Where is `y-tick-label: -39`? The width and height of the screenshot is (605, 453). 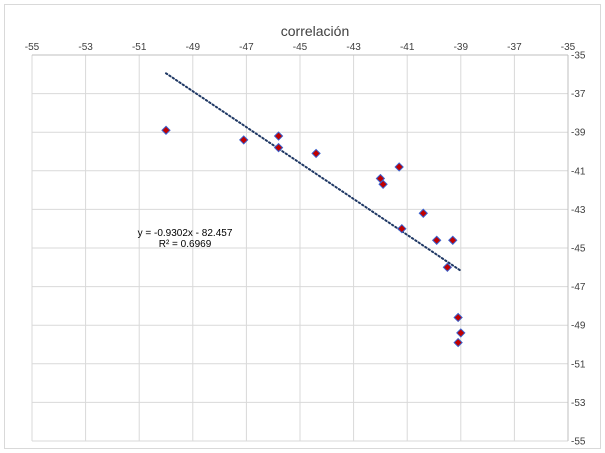 y-tick-label: -39 is located at coordinates (578, 133).